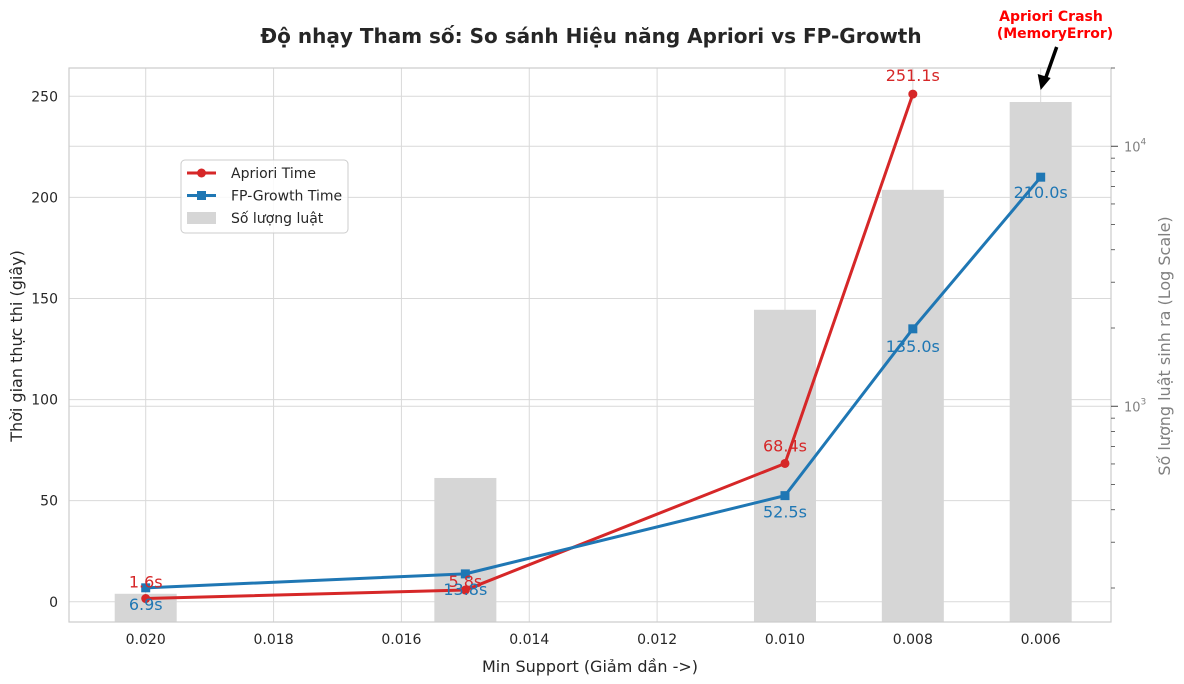 This screenshot has height=684, width=1184. Describe the element at coordinates (44, 349) in the screenshot. I see `y-axis-left: 0 50 100 150 200 250` at that location.